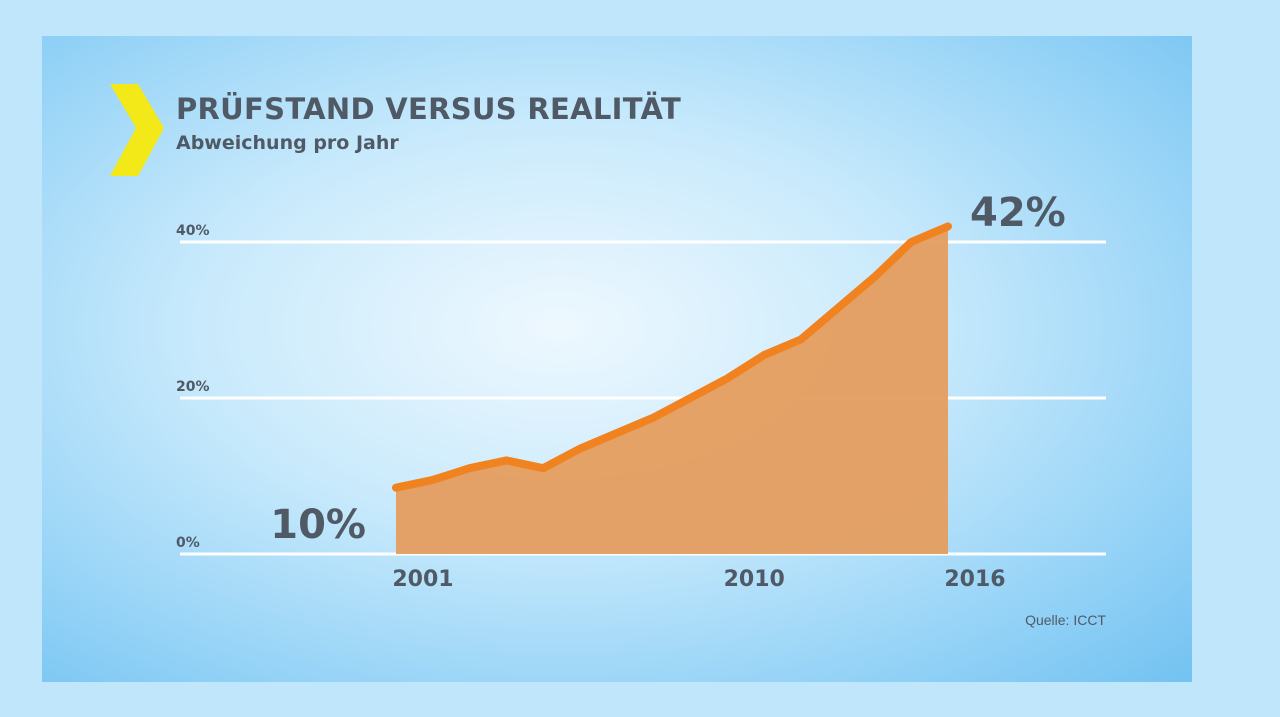  I want to click on data-label-2001: 10%, so click(318, 525).